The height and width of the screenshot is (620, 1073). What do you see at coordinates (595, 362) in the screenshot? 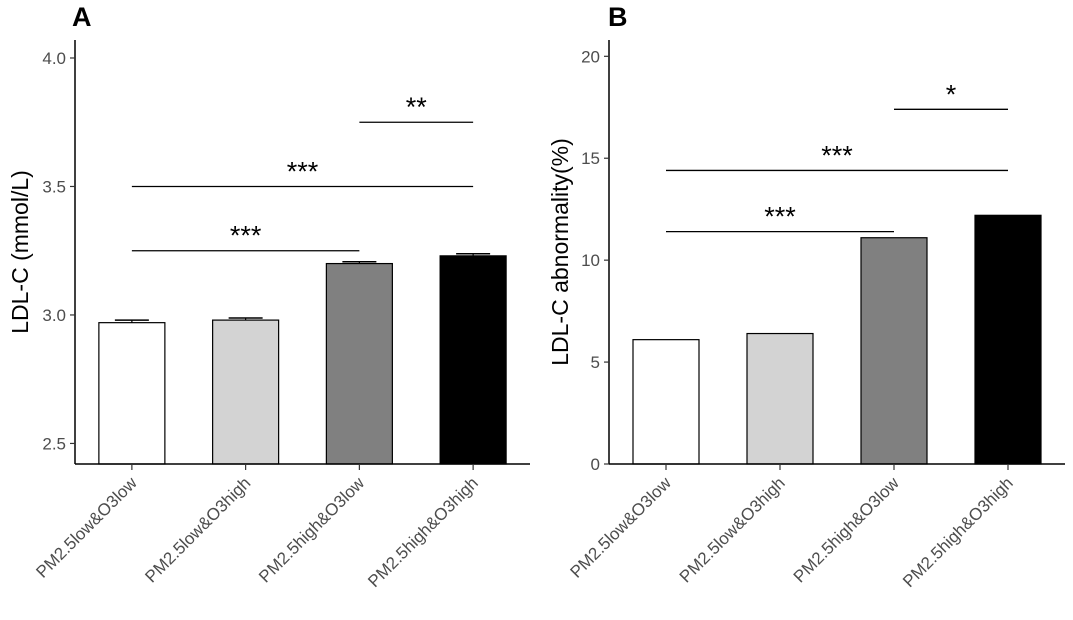
I see `y-tick-label: 5` at bounding box center [595, 362].